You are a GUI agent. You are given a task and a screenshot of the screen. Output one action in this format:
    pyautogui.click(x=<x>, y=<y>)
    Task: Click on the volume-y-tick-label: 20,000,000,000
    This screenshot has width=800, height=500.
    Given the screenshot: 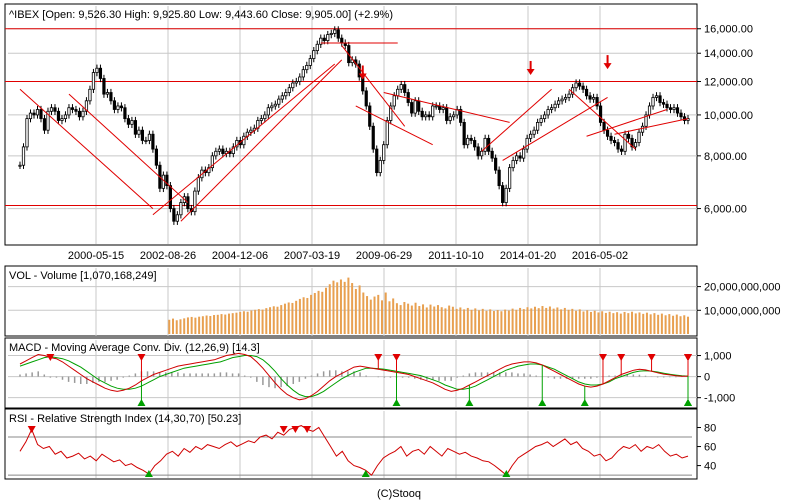 What is the action you would take?
    pyautogui.click(x=742, y=288)
    